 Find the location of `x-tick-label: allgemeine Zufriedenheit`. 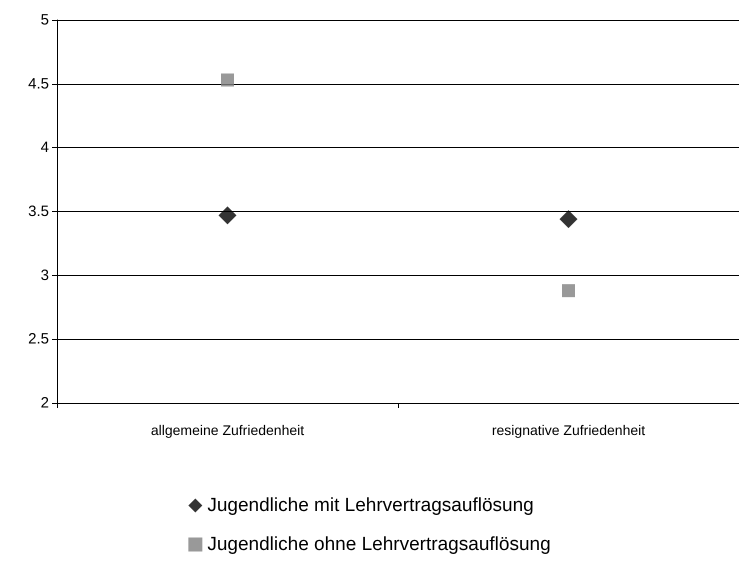

x-tick-label: allgemeine Zufriedenheit is located at coordinates (227, 430).